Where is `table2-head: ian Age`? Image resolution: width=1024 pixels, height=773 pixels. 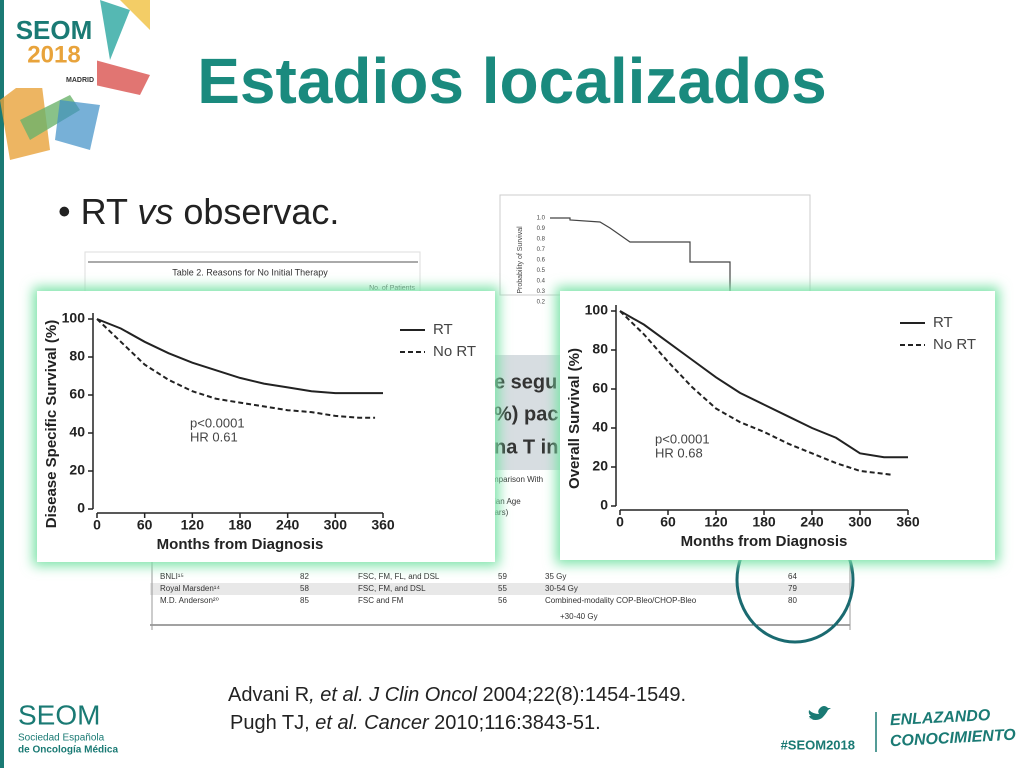 table2-head: ian Age is located at coordinates (507, 501).